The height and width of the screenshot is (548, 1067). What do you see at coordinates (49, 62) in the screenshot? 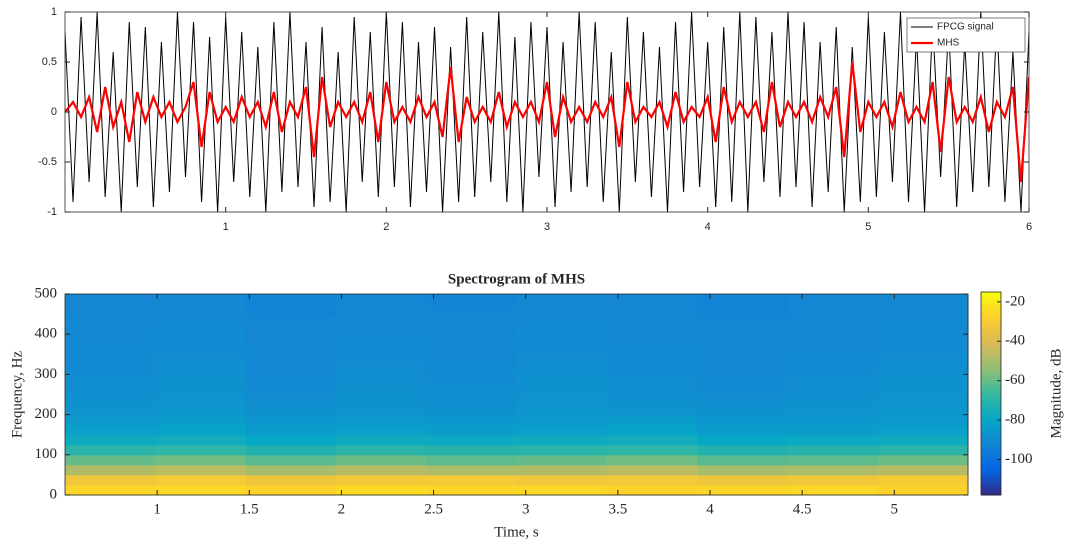
I see `y-tick-label: 0.5` at bounding box center [49, 62].